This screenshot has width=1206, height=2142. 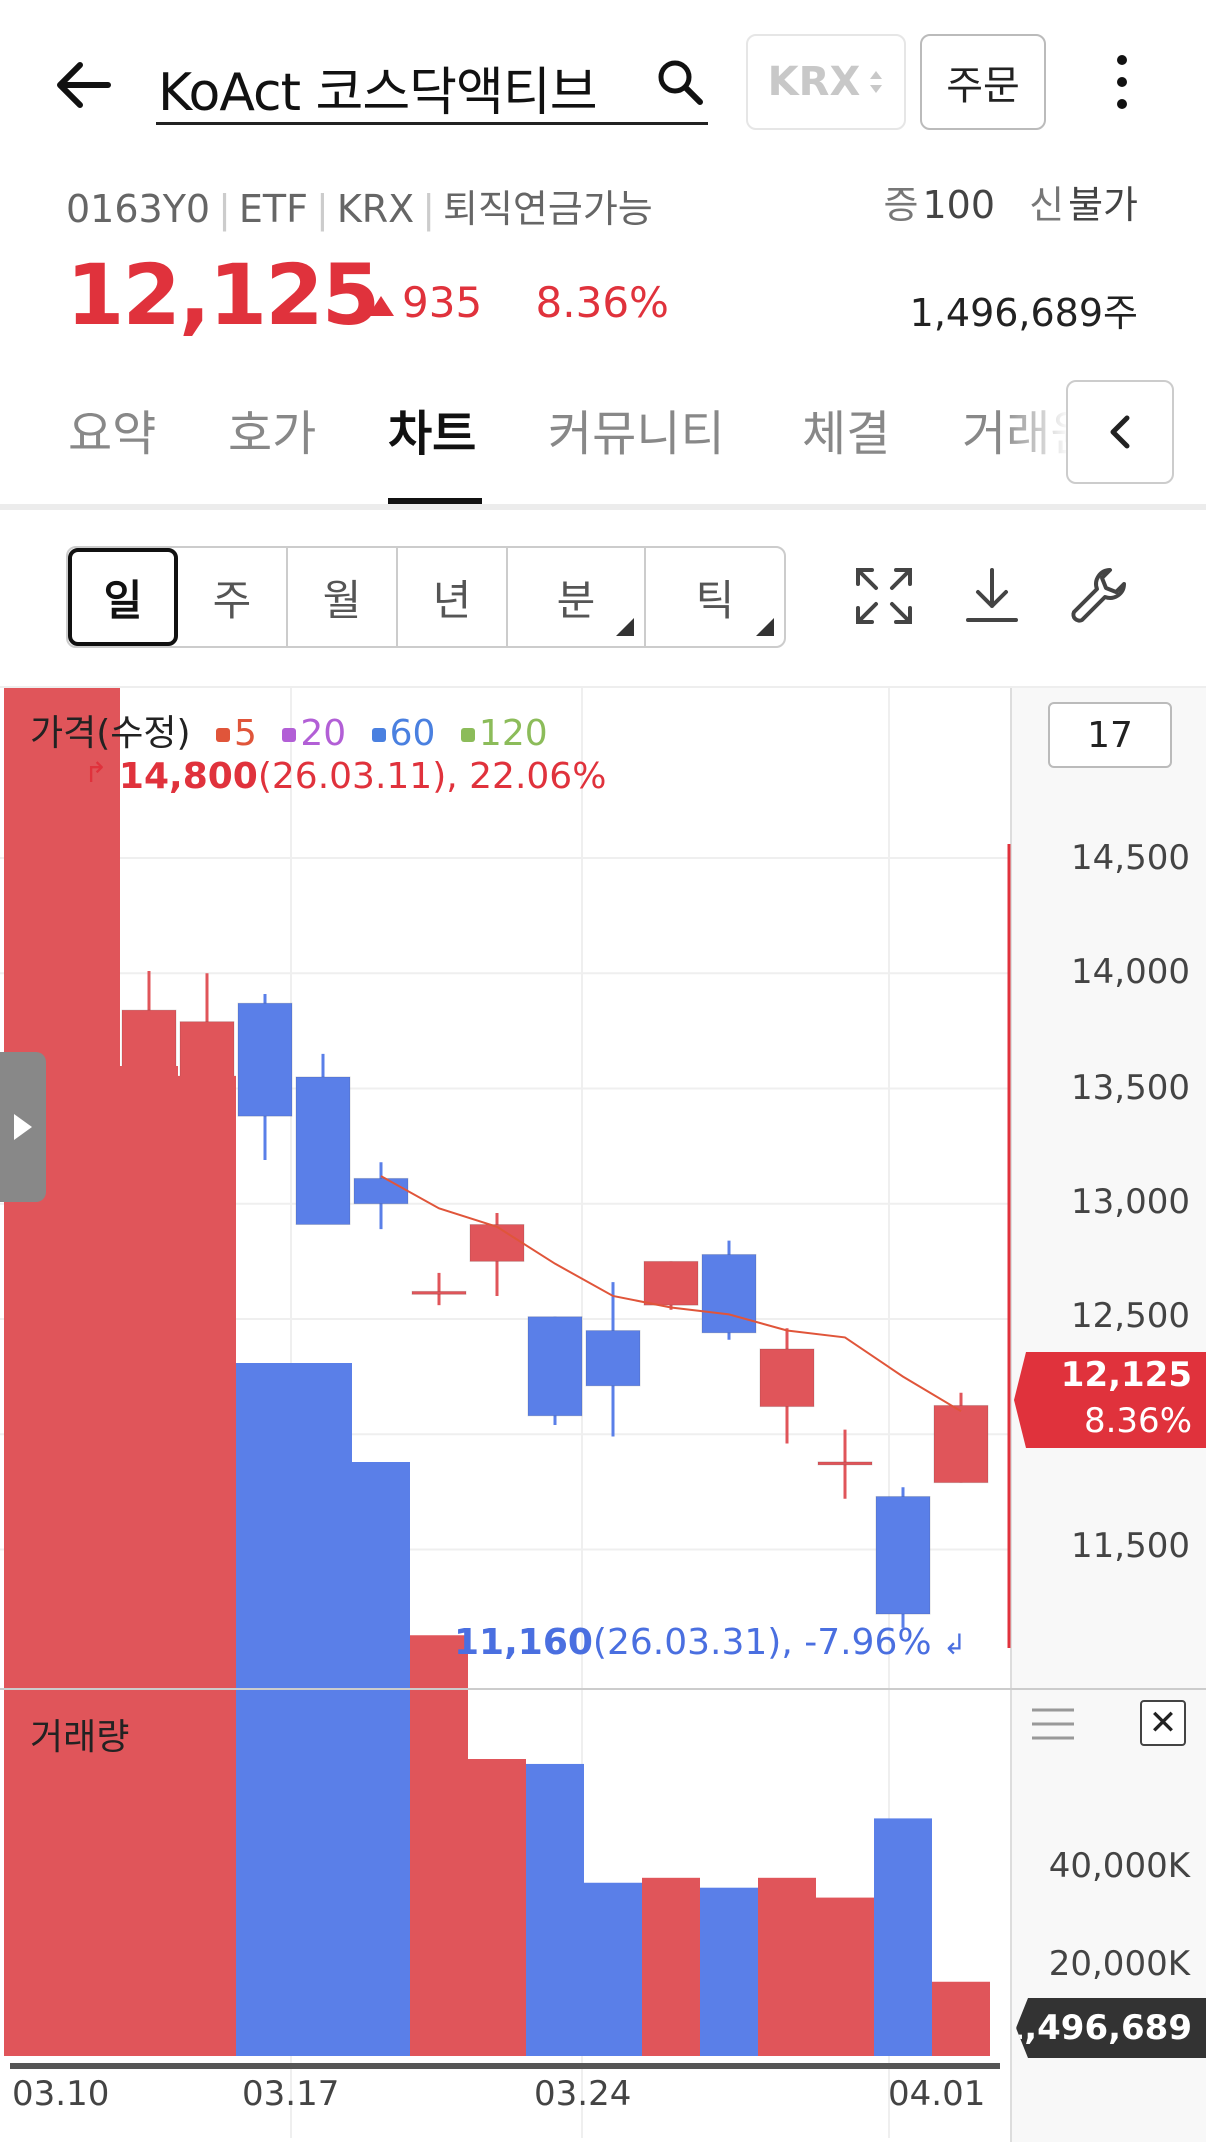 I want to click on active-tab-indicator, so click(x=435, y=501).